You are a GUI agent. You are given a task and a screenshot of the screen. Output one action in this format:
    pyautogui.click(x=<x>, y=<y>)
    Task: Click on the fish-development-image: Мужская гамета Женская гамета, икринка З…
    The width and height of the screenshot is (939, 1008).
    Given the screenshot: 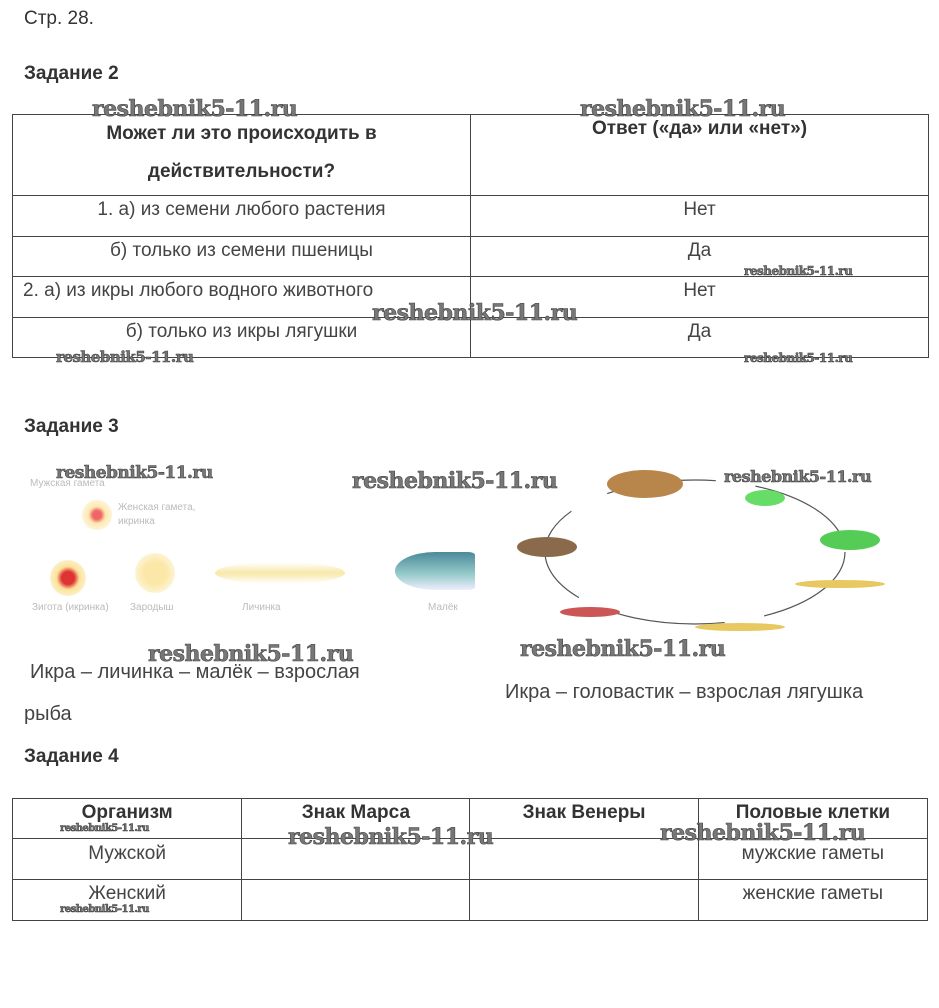 What is the action you would take?
    pyautogui.click(x=247, y=545)
    